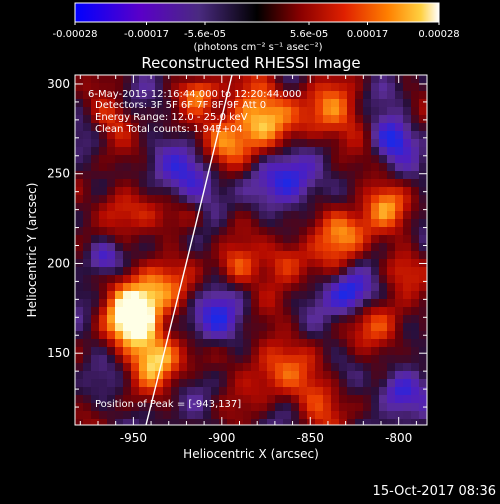 This screenshot has height=504, width=500. Describe the element at coordinates (169, 129) in the screenshot. I see `info-line-clean: Clean Total counts: 1.94E+04` at that location.